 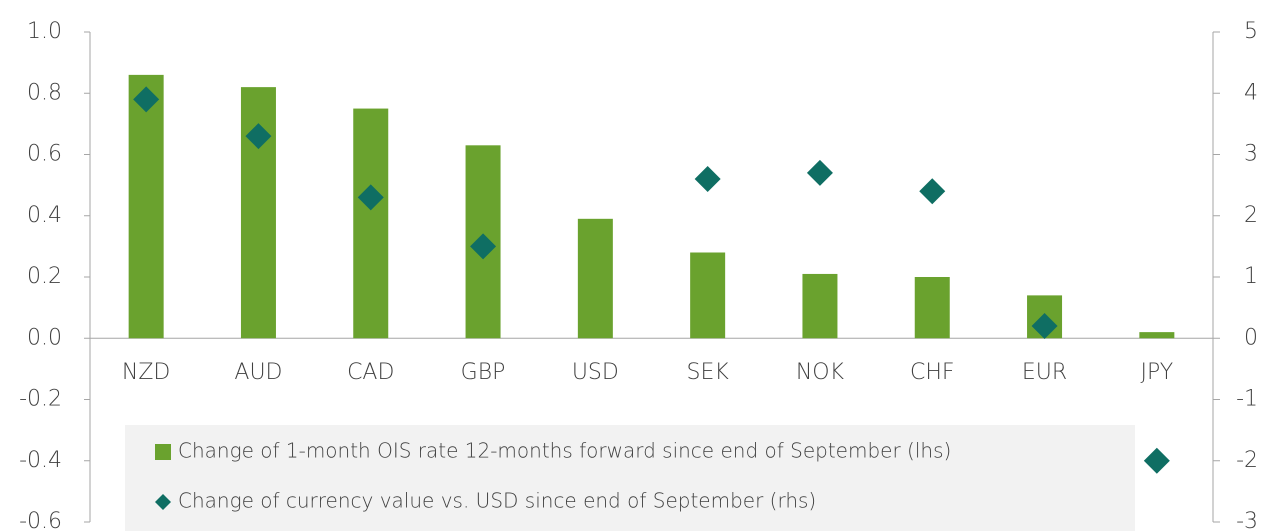 What do you see at coordinates (1251, 215) in the screenshot?
I see `y2-tick-label: 2` at bounding box center [1251, 215].